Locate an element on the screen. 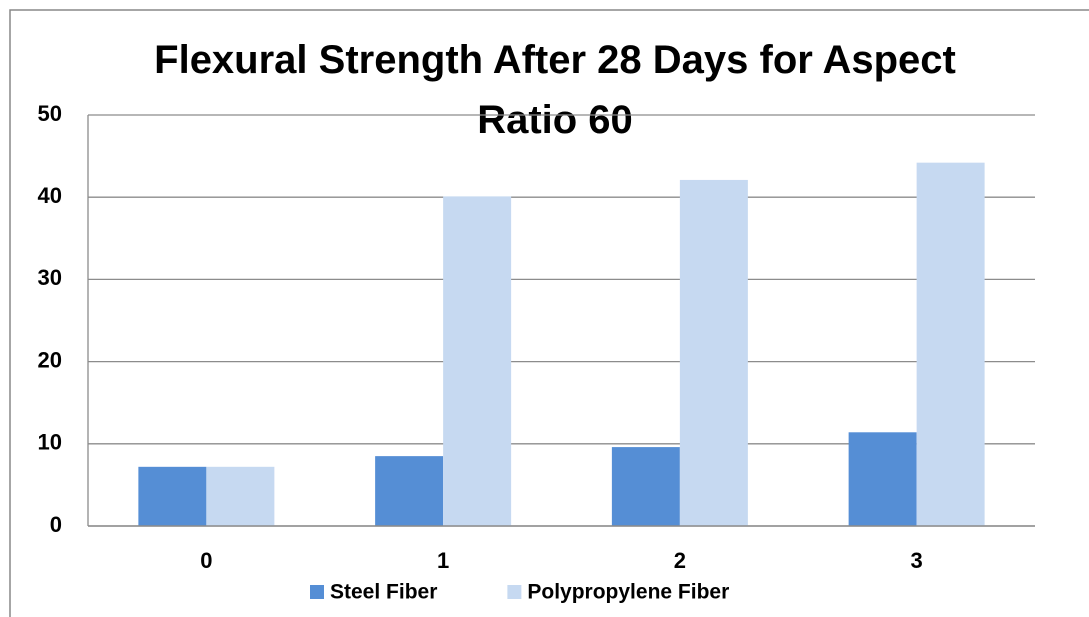 The height and width of the screenshot is (617, 1089). y-tick-label: 0 is located at coordinates (56, 524).